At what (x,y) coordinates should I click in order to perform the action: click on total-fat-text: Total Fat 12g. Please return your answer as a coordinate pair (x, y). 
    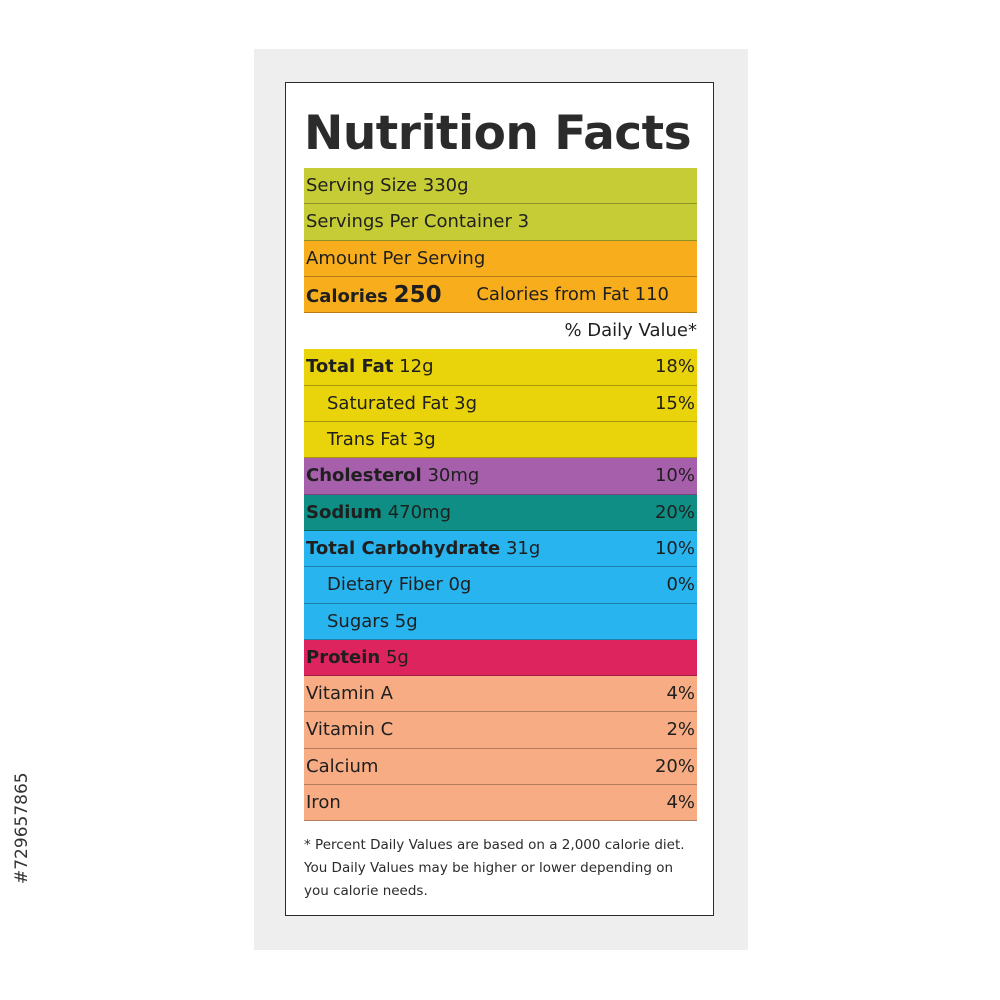
    Looking at the image, I should click on (370, 367).